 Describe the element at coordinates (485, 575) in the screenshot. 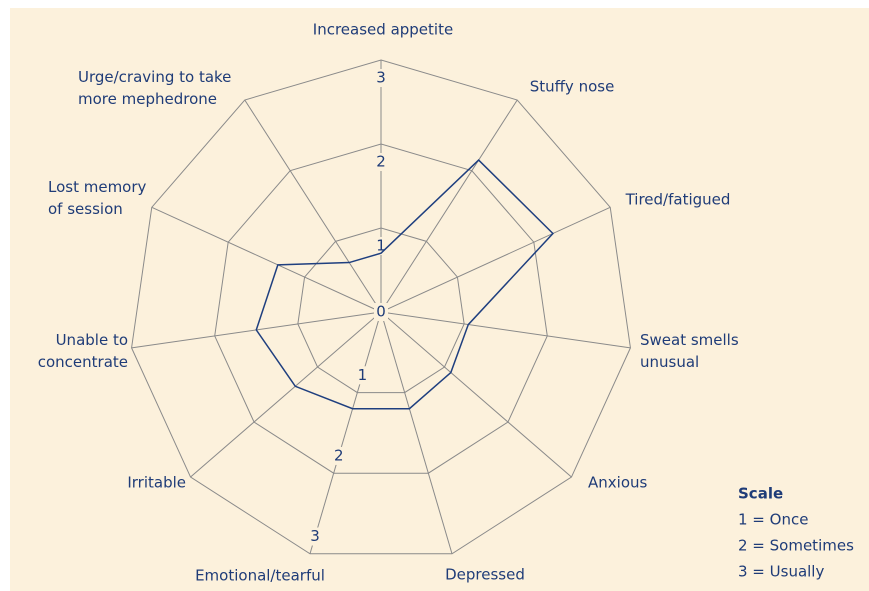

I see `category-label: Depressed` at that location.